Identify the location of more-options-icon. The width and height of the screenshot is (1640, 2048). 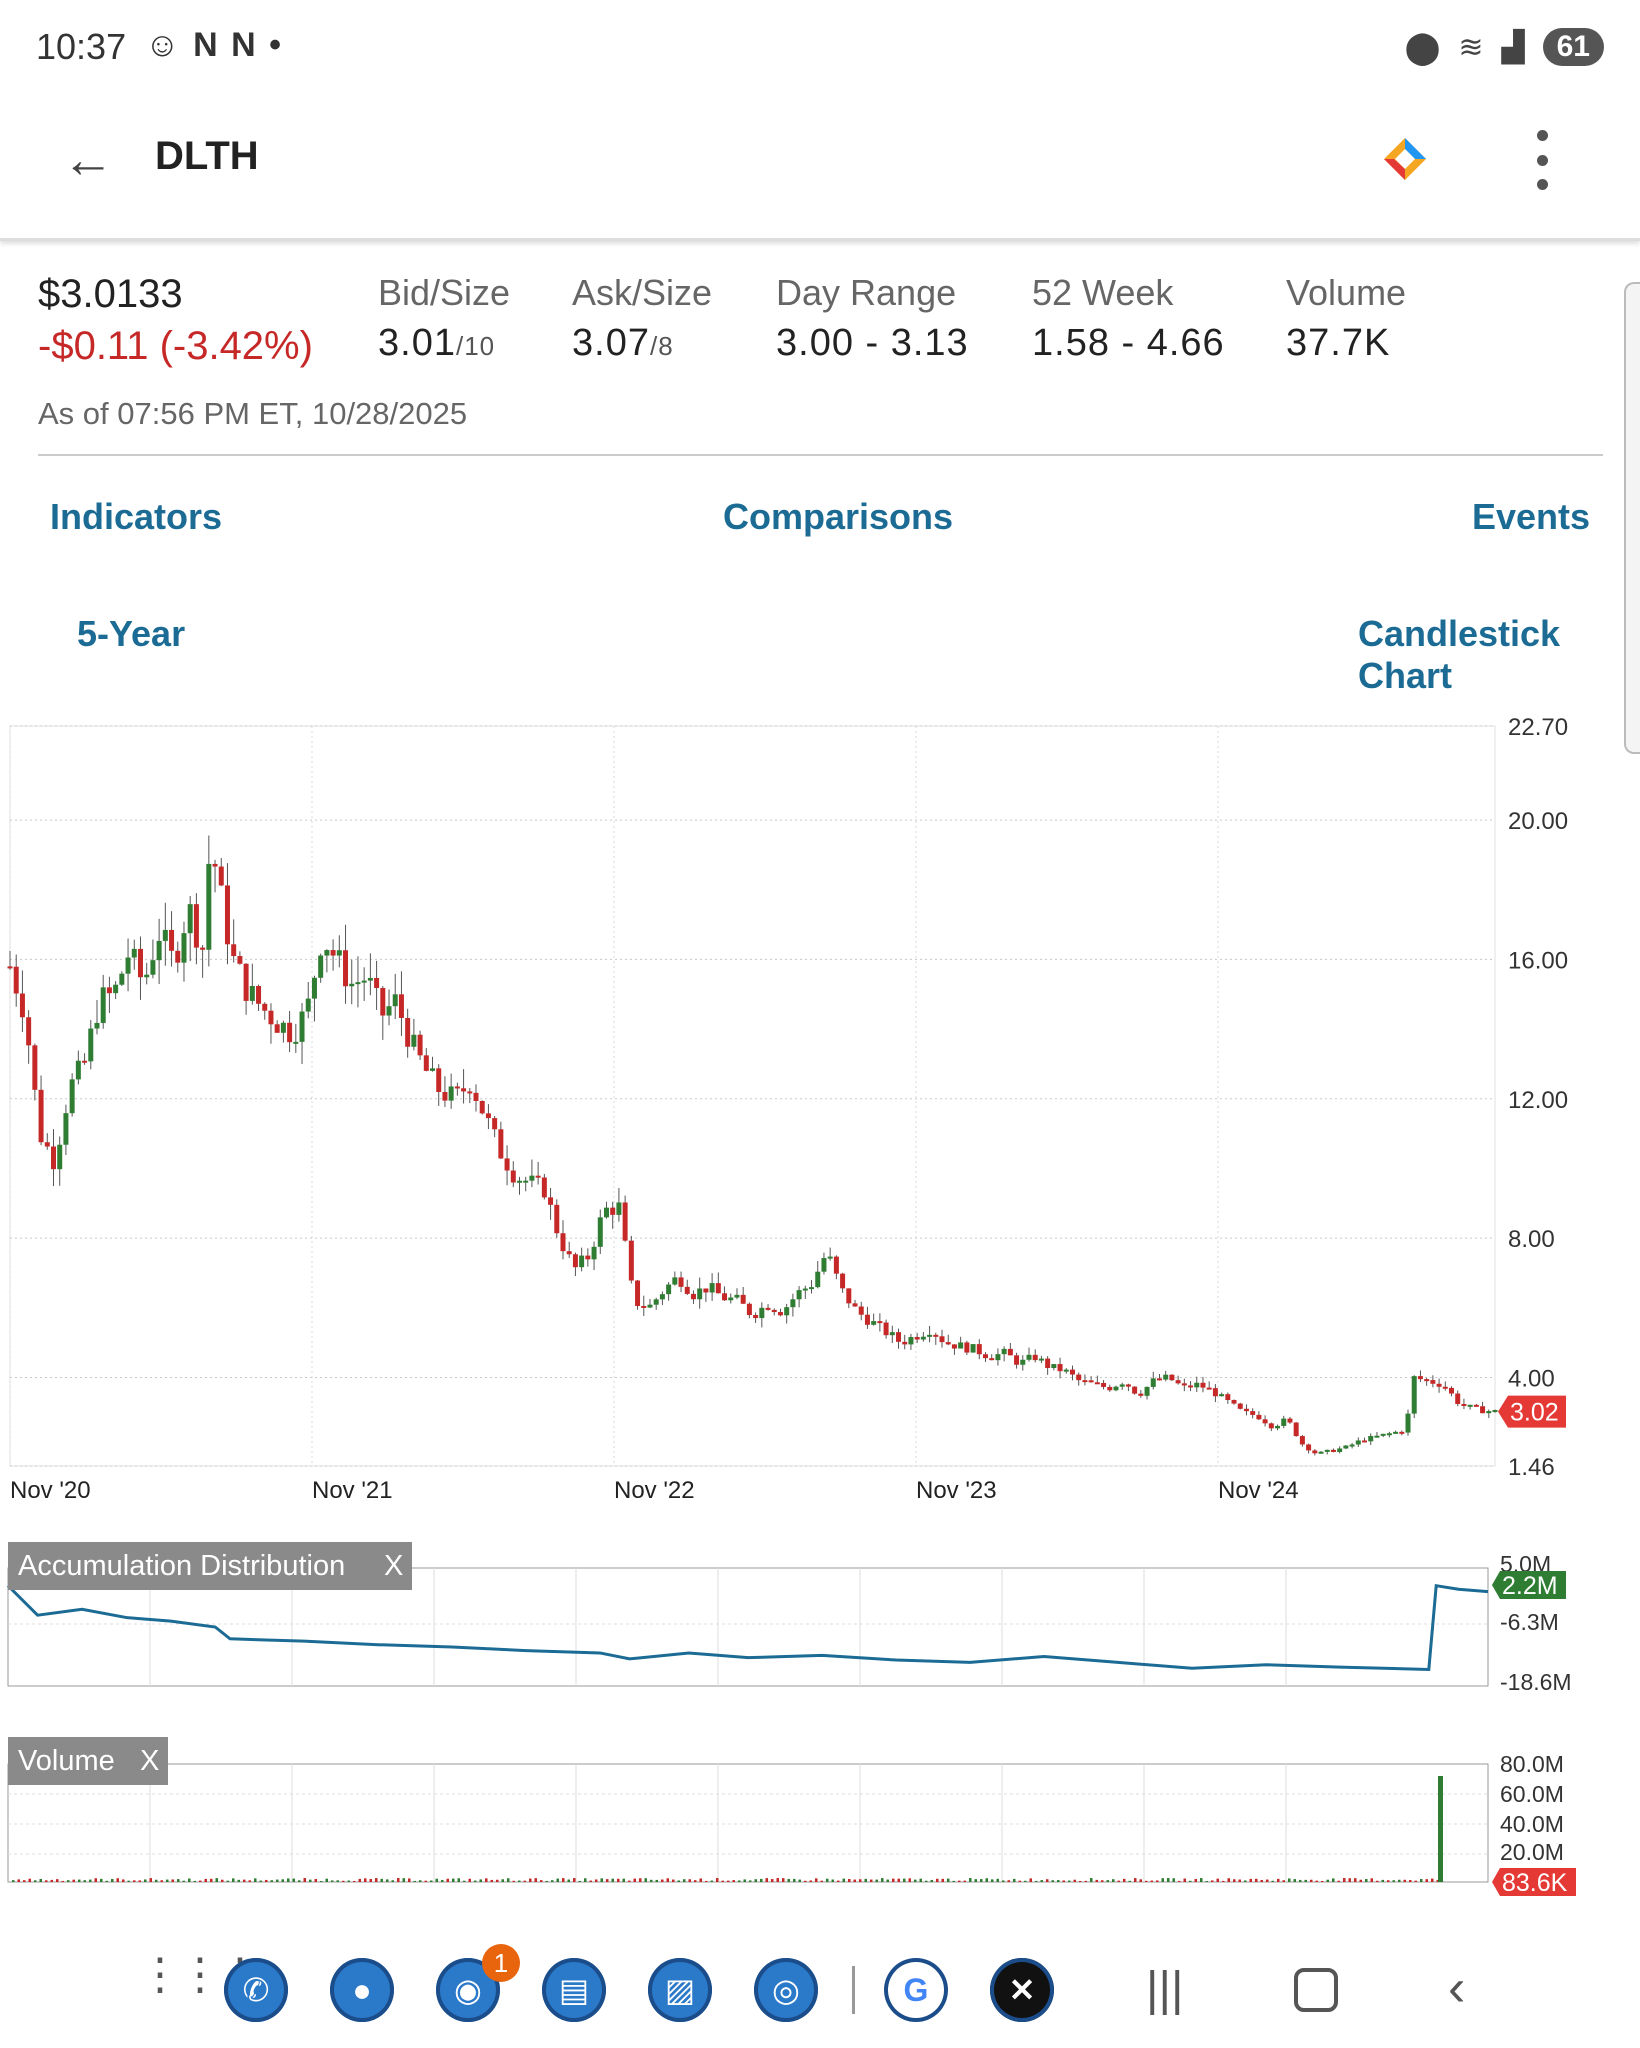
(1542, 160).